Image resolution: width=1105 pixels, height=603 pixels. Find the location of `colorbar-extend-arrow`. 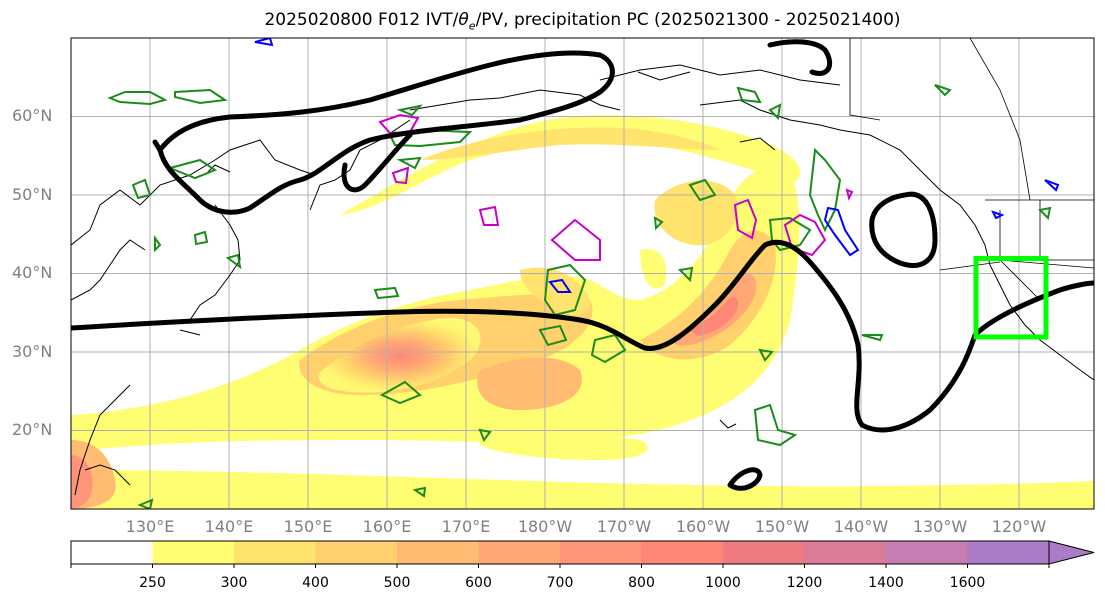

colorbar-extend-arrow is located at coordinates (1071, 552).